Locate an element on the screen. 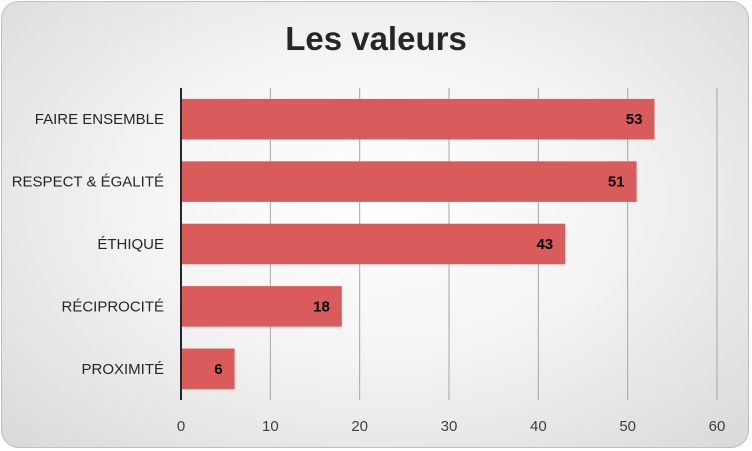  data-label: 6 is located at coordinates (218, 369).